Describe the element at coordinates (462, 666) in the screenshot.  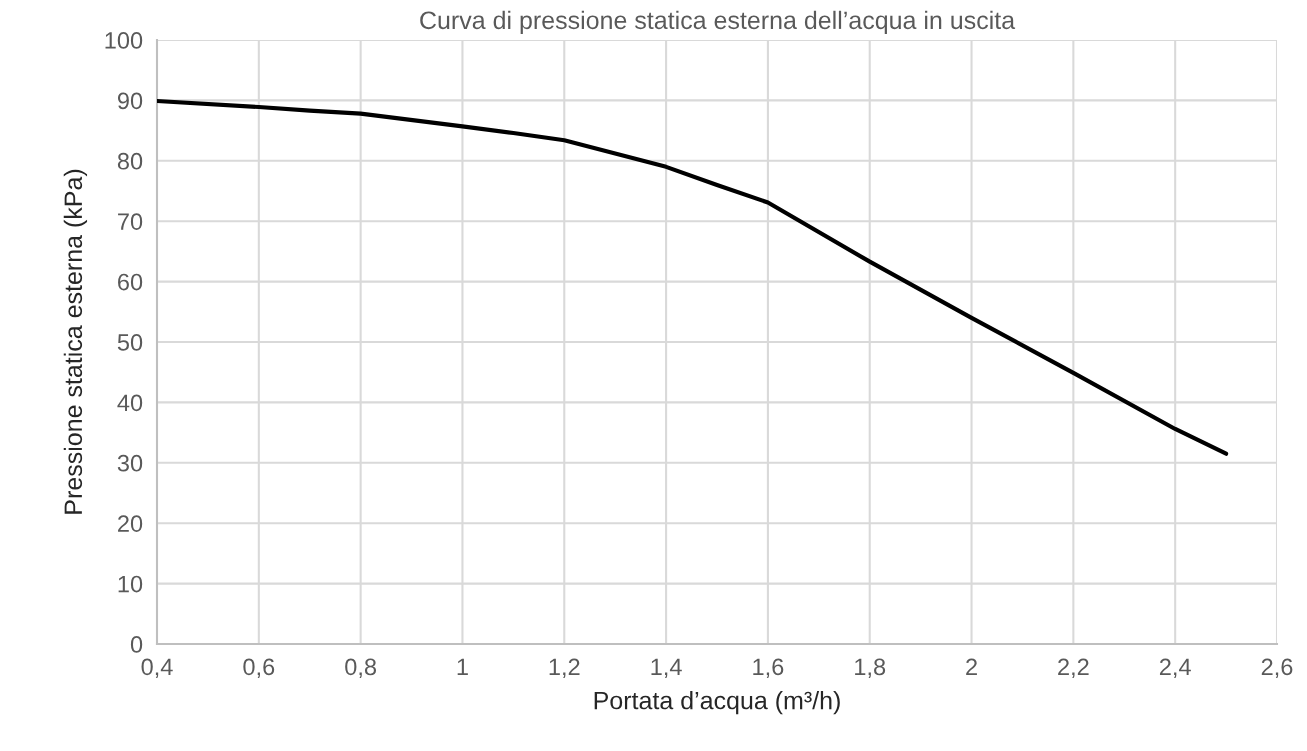
I see `x-tick-label: 1` at that location.